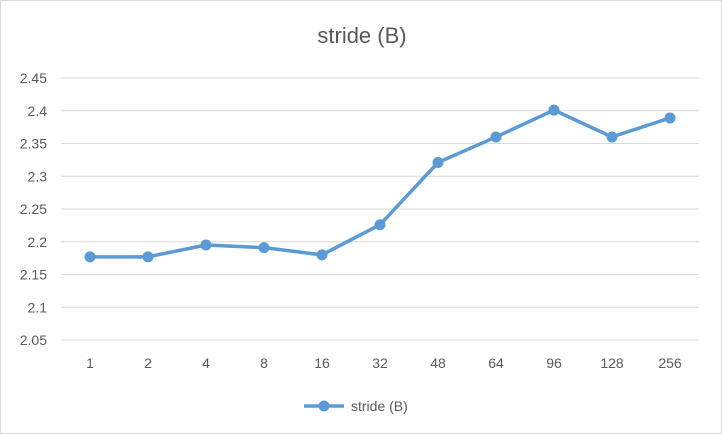 The height and width of the screenshot is (435, 722). What do you see at coordinates (38, 176) in the screenshot?
I see `y-tick-label: 2.3` at bounding box center [38, 176].